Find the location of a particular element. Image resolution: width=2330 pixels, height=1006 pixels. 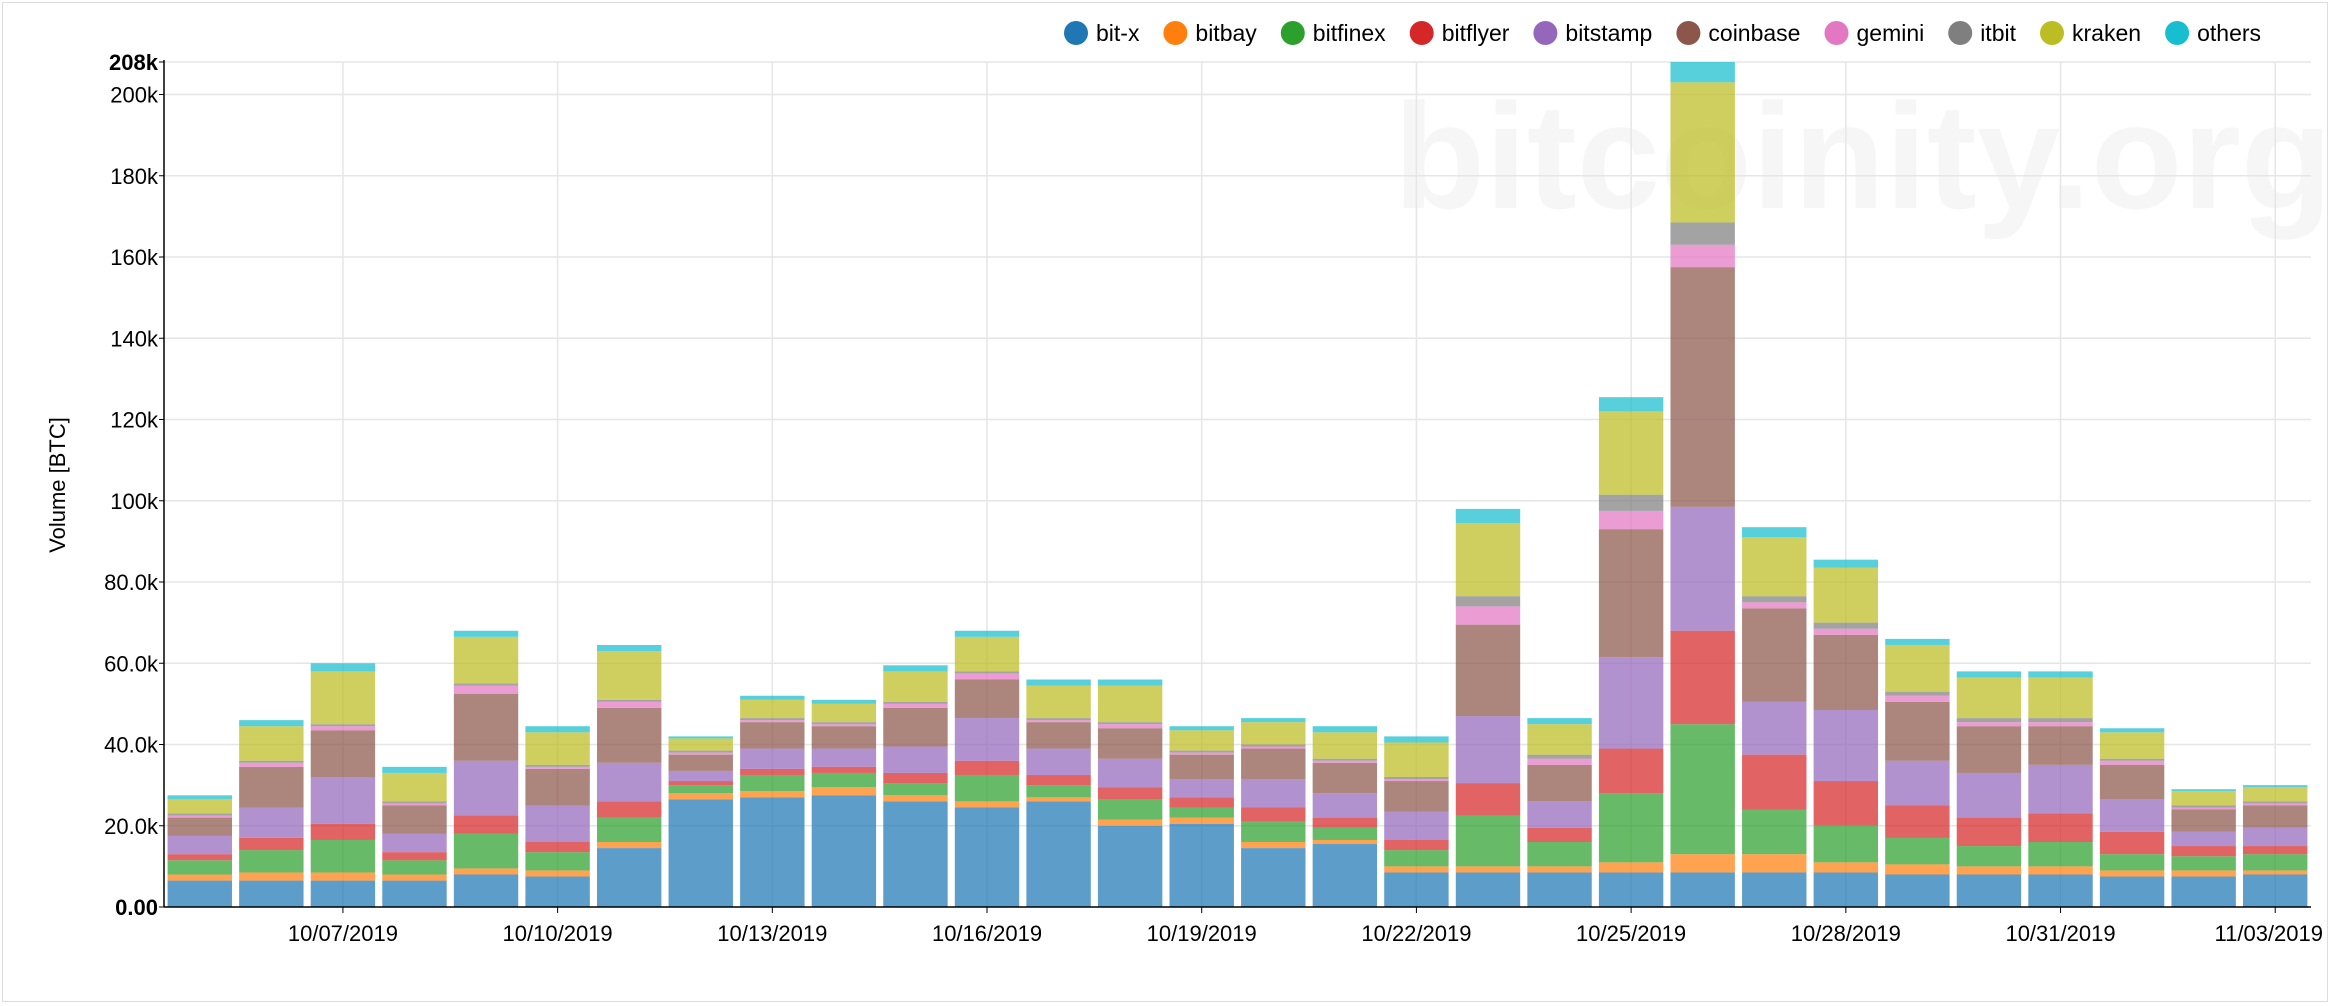

y-tick-label: 40.0k is located at coordinates (131, 745).